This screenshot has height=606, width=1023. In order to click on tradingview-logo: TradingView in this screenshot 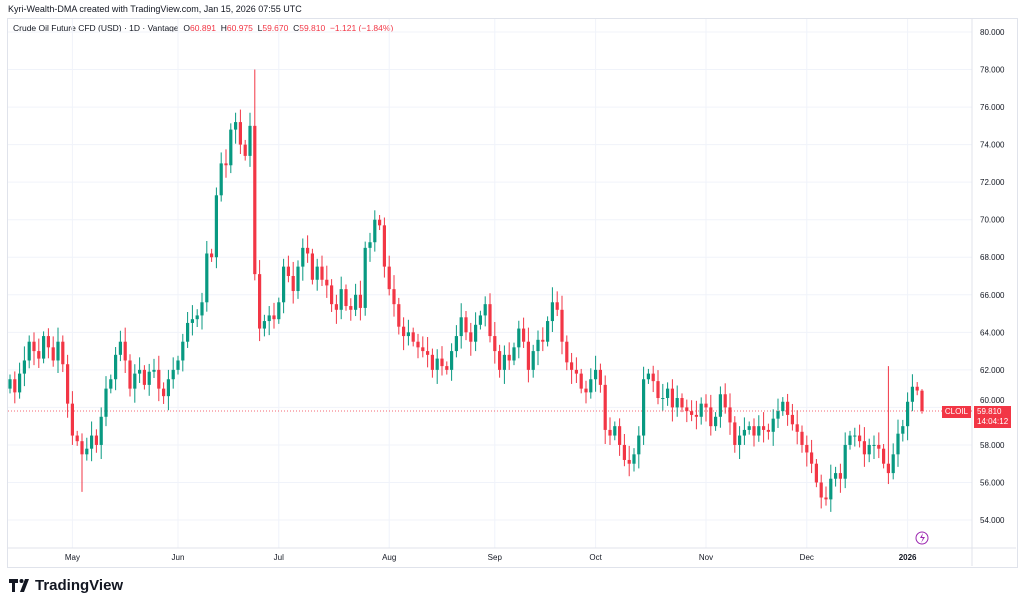, I will do `click(66, 585)`.